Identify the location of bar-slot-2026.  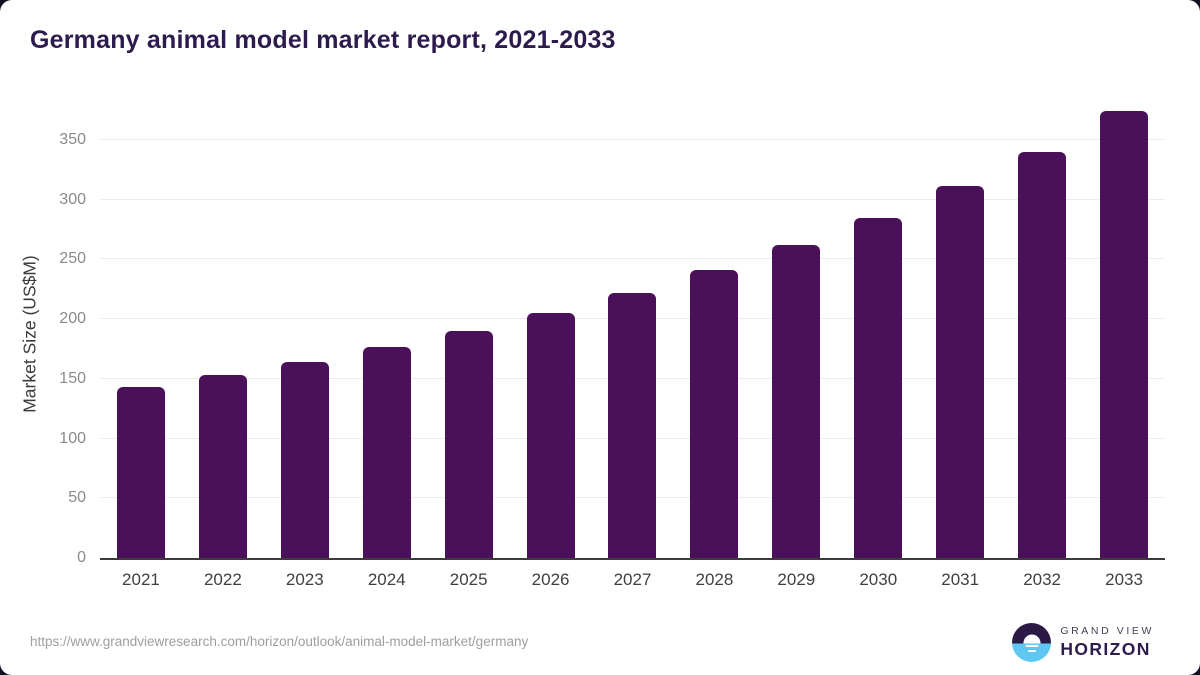
(551, 334).